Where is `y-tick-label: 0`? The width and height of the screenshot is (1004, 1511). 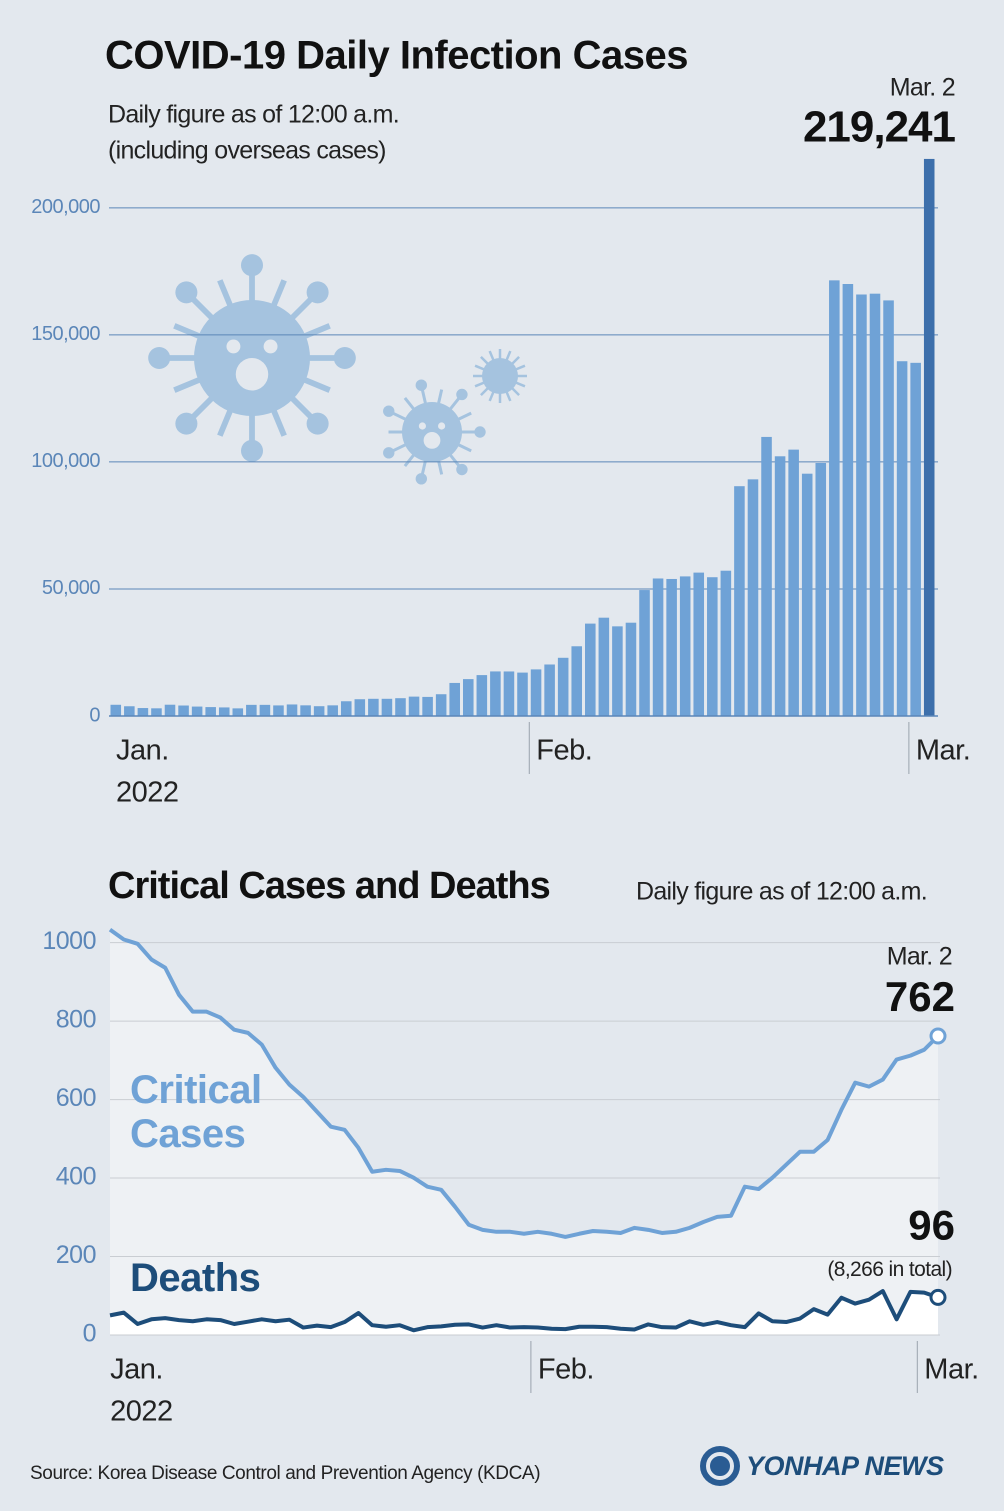 y-tick-label: 0 is located at coordinates (89, 1334).